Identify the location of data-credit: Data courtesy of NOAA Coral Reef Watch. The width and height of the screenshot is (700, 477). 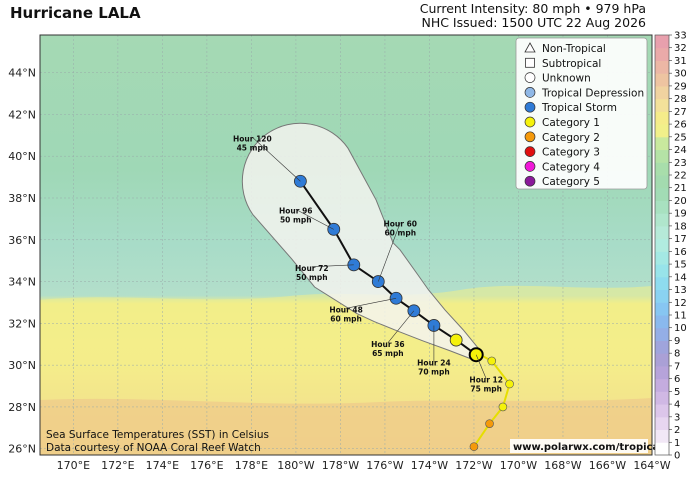
(153, 448).